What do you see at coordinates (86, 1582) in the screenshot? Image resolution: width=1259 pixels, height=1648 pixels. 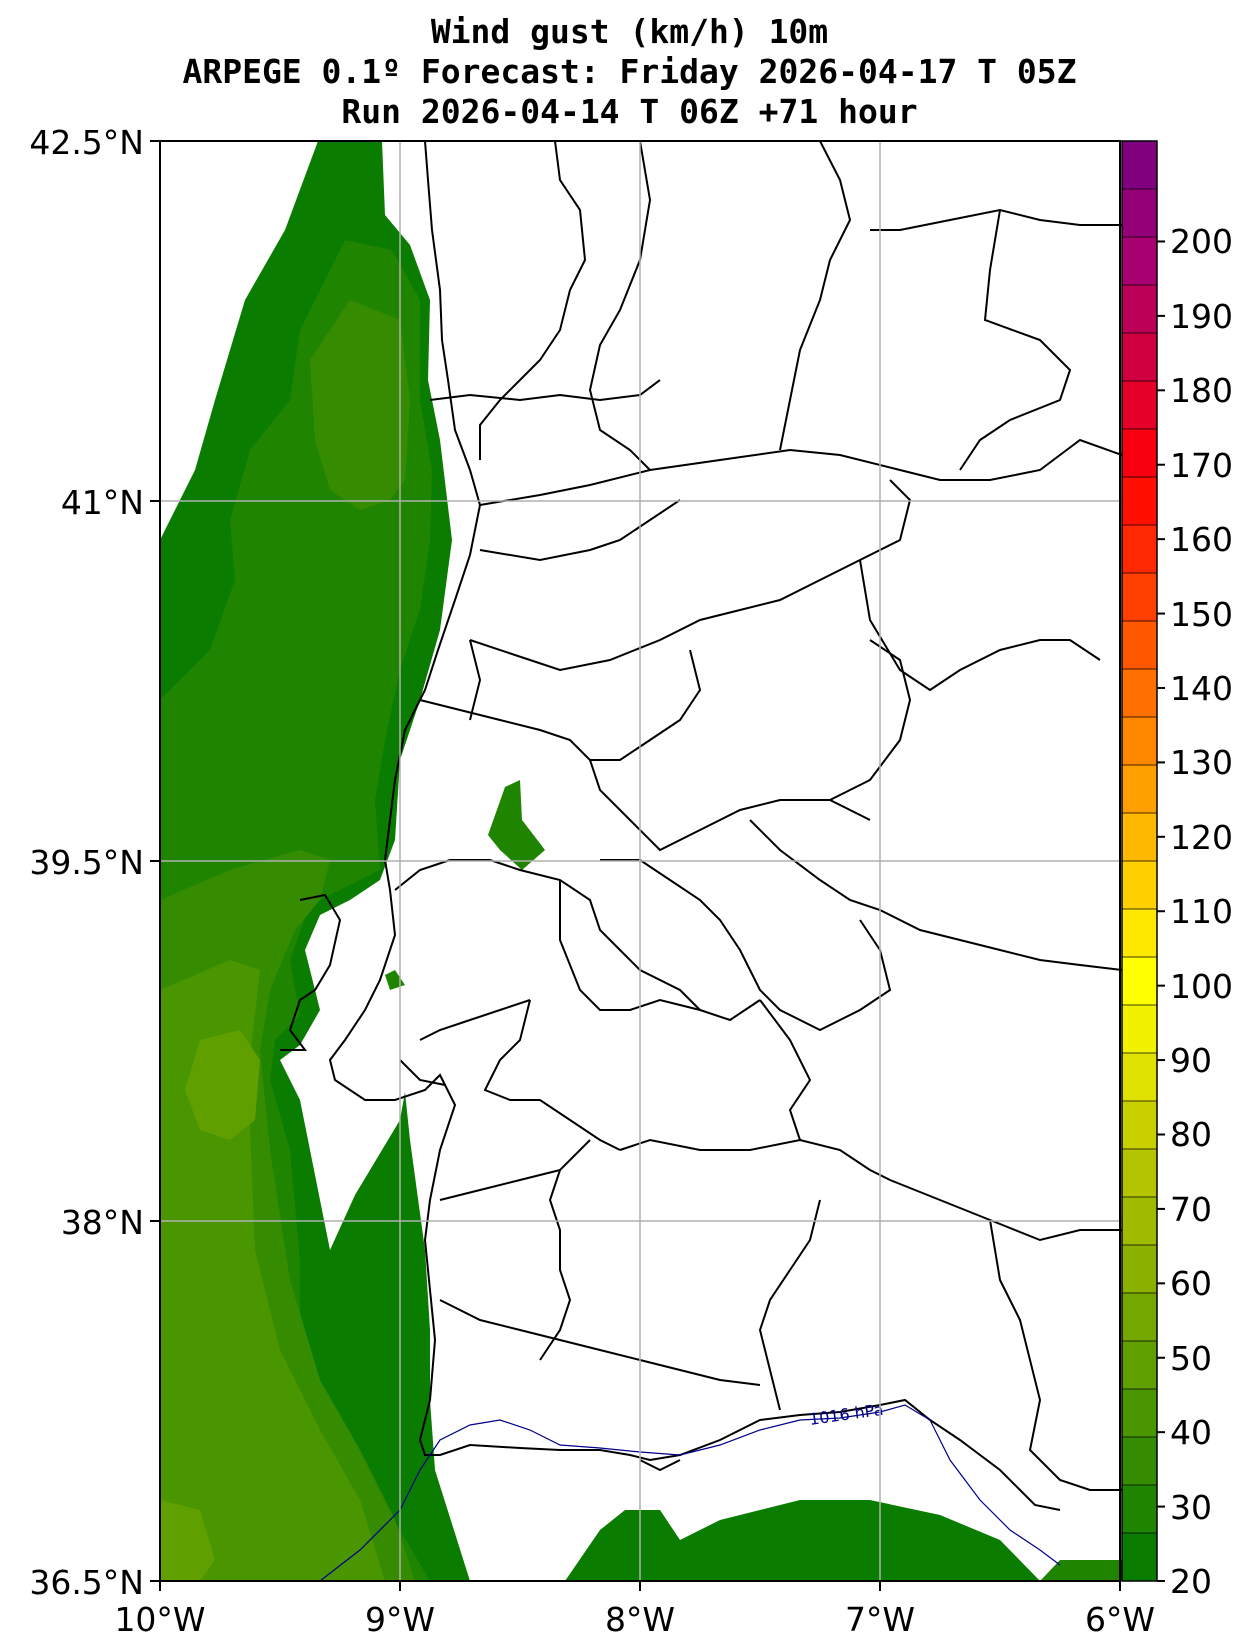 I see `lat-label-36-5: 36.5°N` at bounding box center [86, 1582].